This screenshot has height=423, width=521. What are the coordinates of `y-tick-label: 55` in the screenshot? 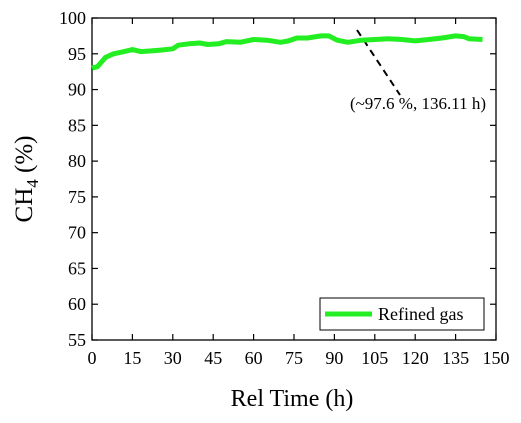 It's located at (77, 340).